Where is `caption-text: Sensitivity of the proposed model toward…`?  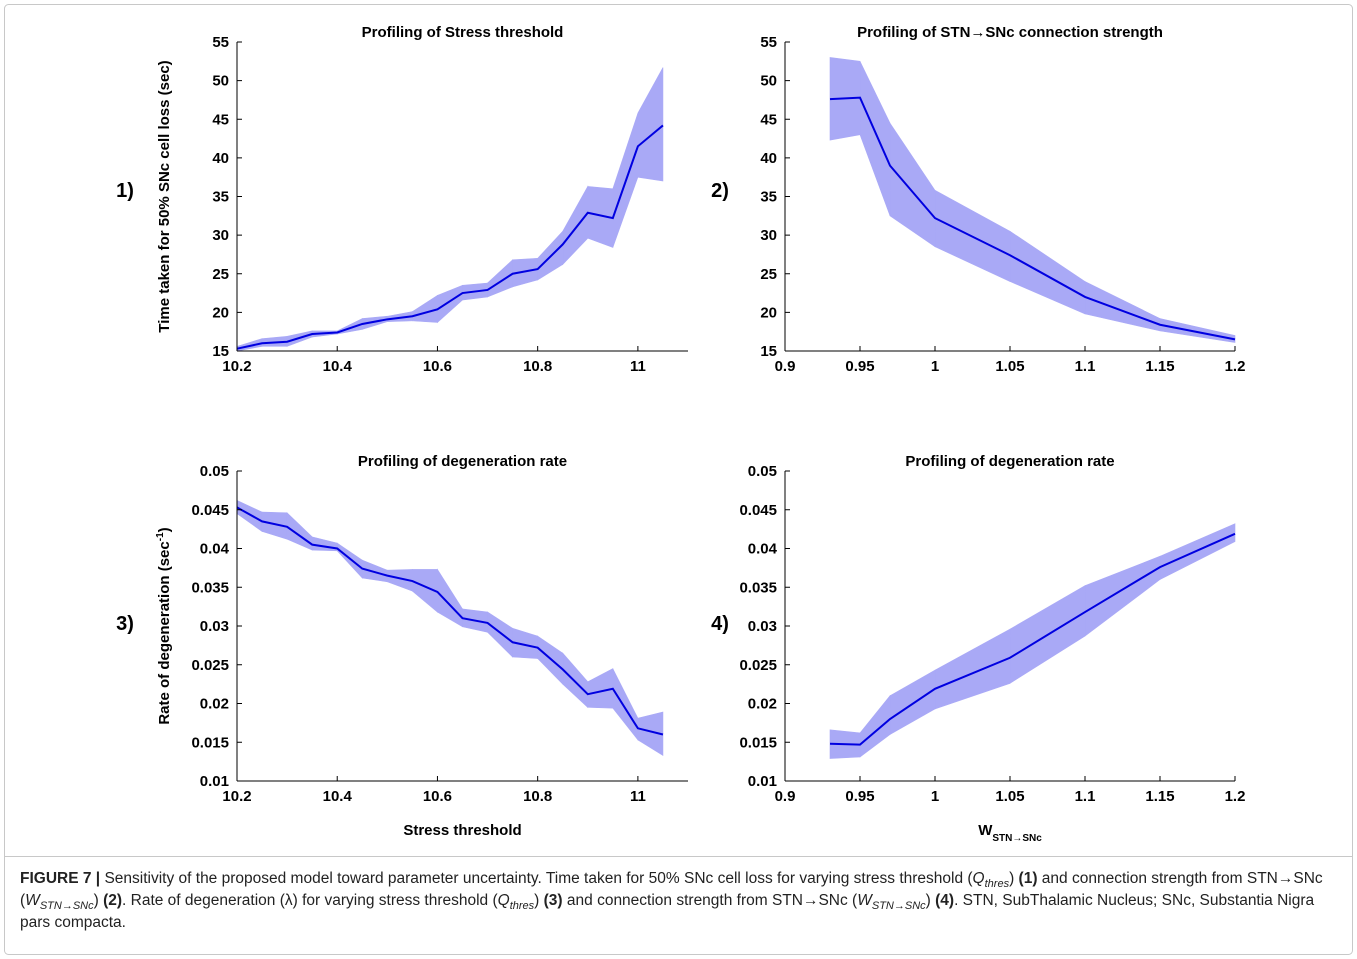 caption-text: Sensitivity of the proposed model toward… is located at coordinates (536, 878).